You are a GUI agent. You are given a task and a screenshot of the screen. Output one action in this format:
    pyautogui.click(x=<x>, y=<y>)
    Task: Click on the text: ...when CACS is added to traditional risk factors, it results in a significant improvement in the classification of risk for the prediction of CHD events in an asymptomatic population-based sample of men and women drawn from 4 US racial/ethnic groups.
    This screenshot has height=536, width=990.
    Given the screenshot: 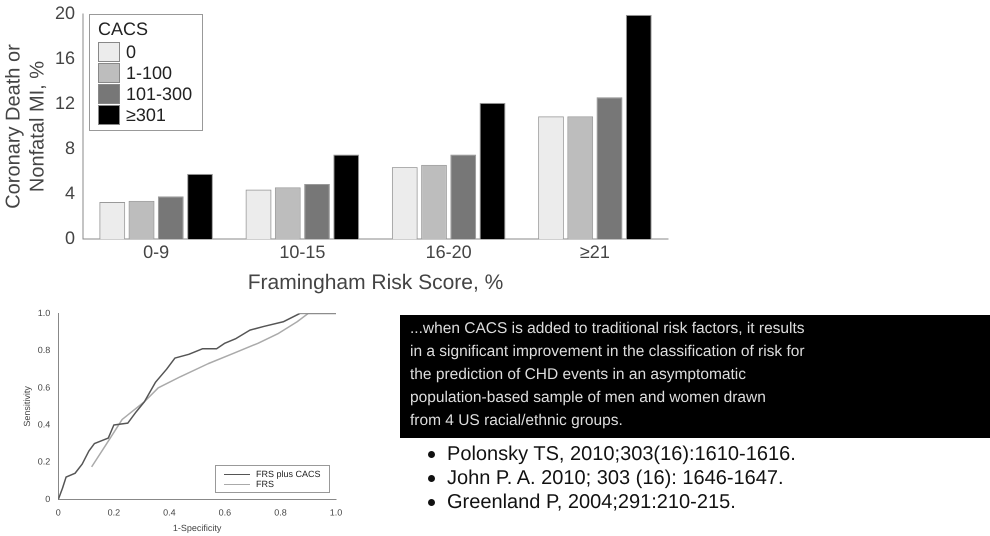 What is the action you would take?
    pyautogui.click(x=695, y=376)
    